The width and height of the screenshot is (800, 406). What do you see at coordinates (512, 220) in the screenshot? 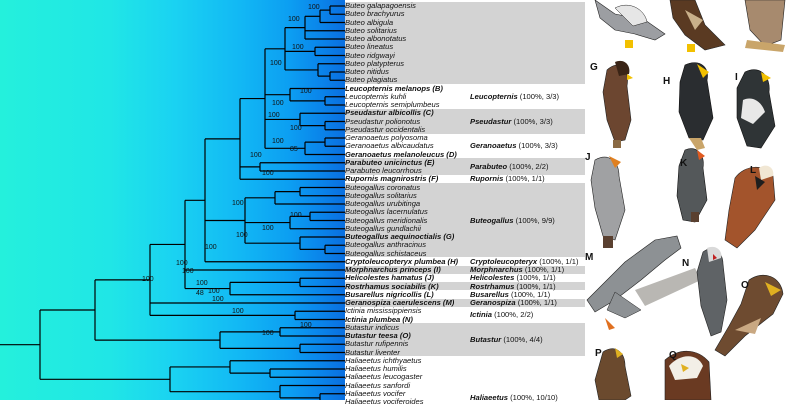
I see `clade-label: Buteogallus (100%, 9/9)` at bounding box center [512, 220].